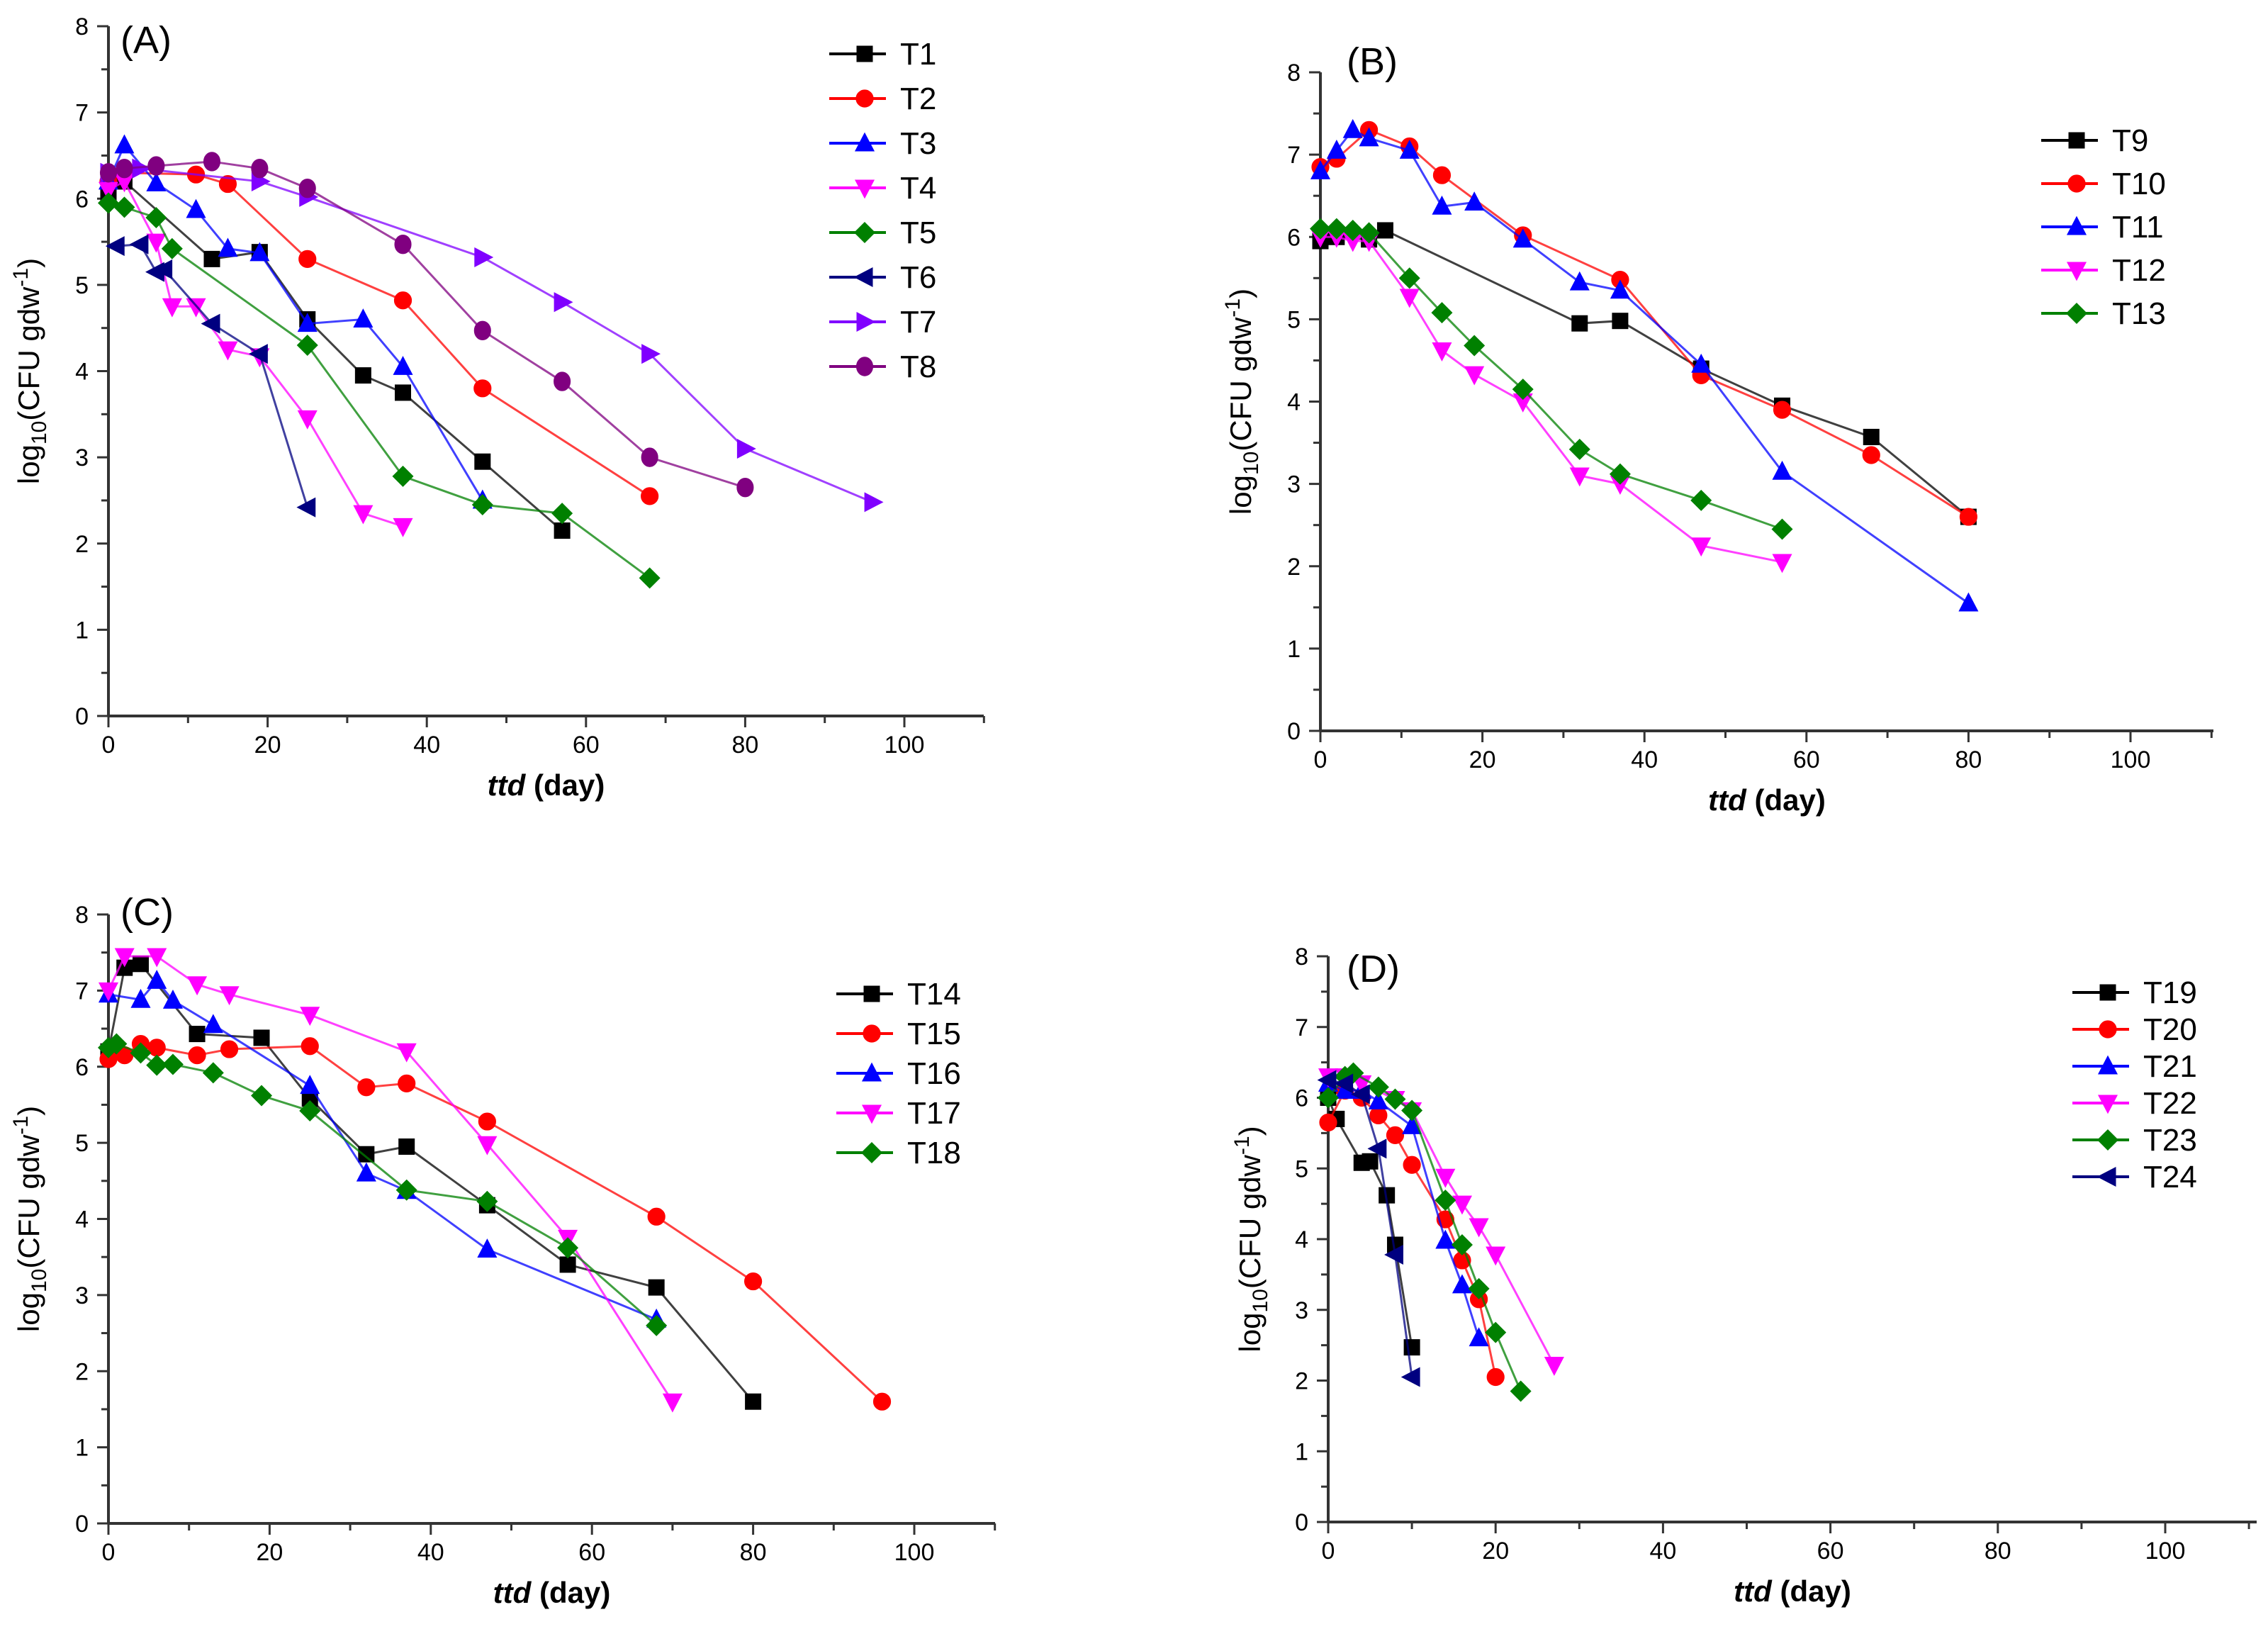 This screenshot has width=2268, height=1634. I want to click on y-tick-label: 6, so click(82, 199).